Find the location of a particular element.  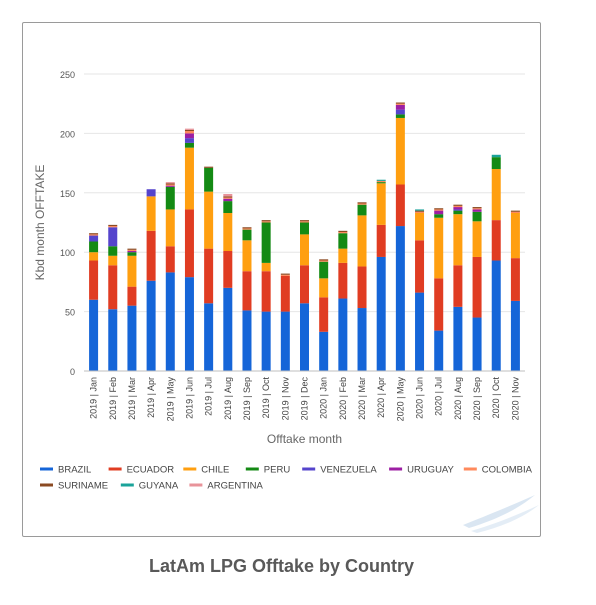

x-tick-label: 2019 | Oct is located at coordinates (266, 398).